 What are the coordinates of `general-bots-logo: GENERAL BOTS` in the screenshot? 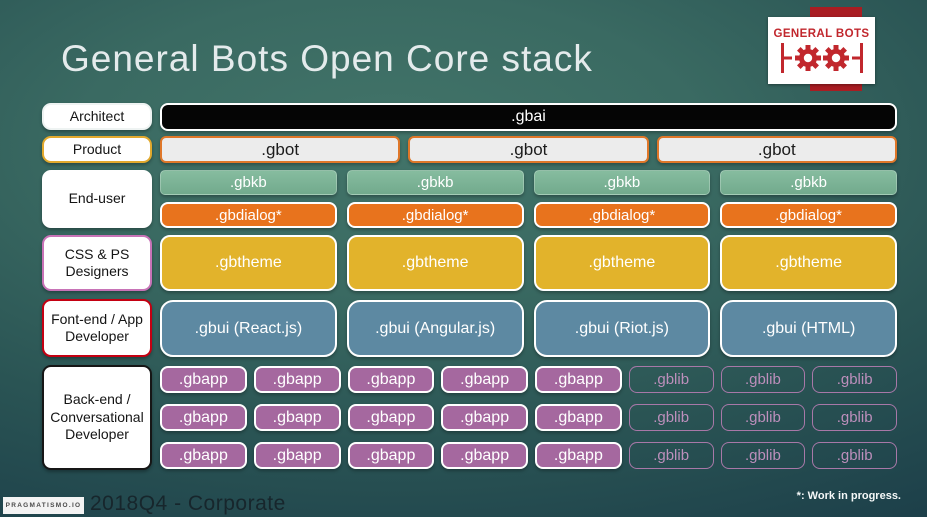 It's located at (821, 50).